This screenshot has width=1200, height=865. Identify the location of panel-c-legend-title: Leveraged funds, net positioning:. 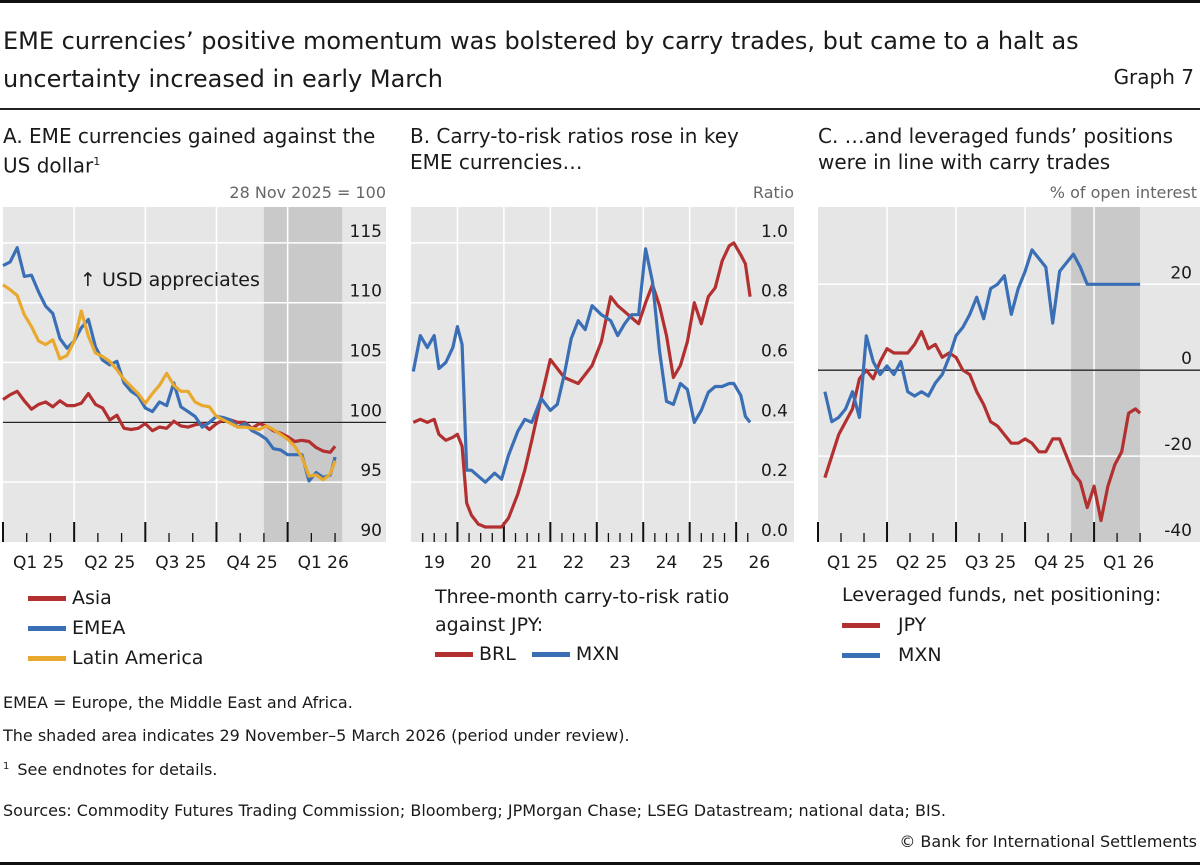
(1002, 595).